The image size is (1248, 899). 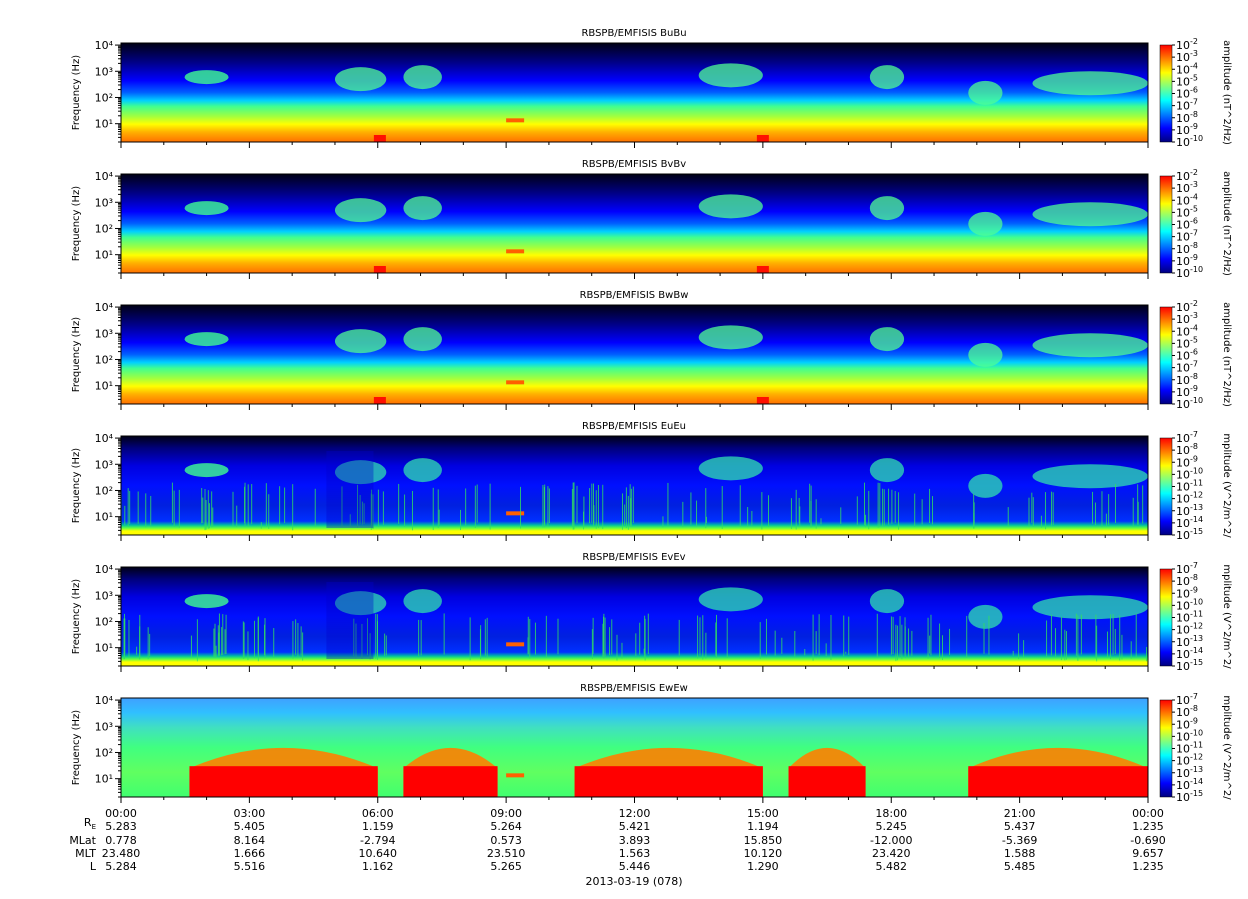 I want to click on ephemeris-value: 1.290, so click(x=763, y=866).